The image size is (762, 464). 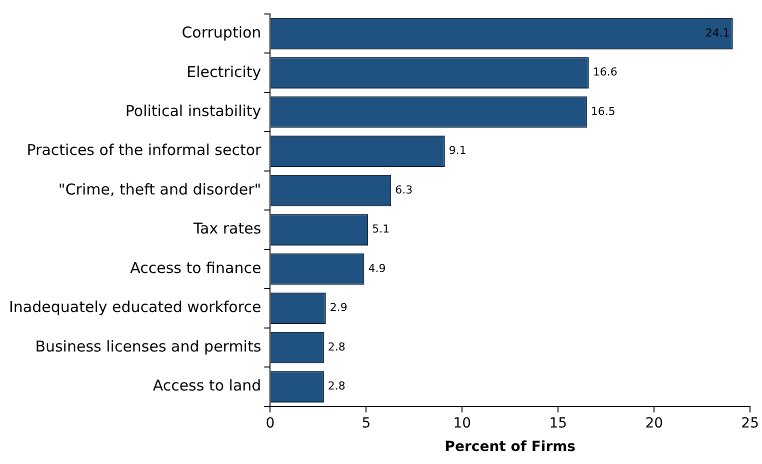 I want to click on x-tick-label: 20, so click(x=654, y=423).